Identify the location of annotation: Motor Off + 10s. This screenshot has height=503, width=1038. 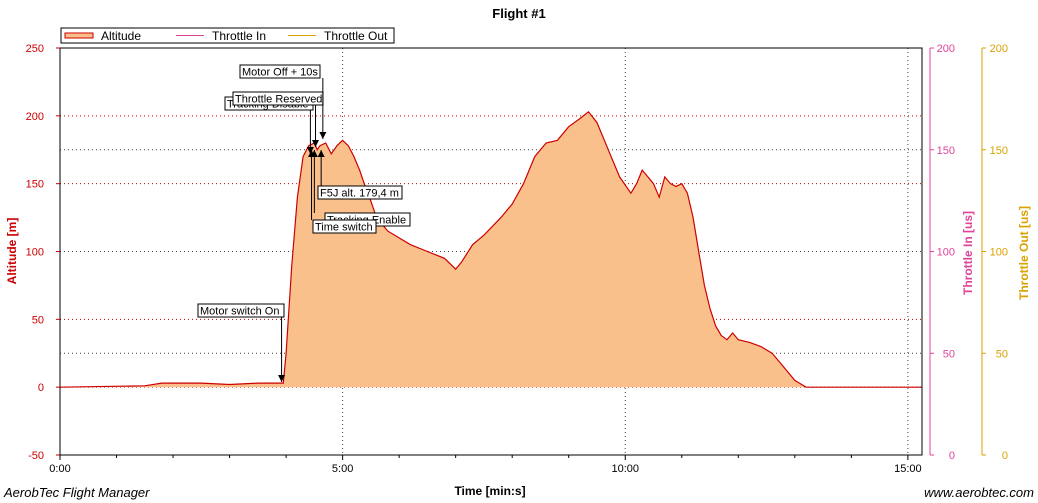
(283, 101).